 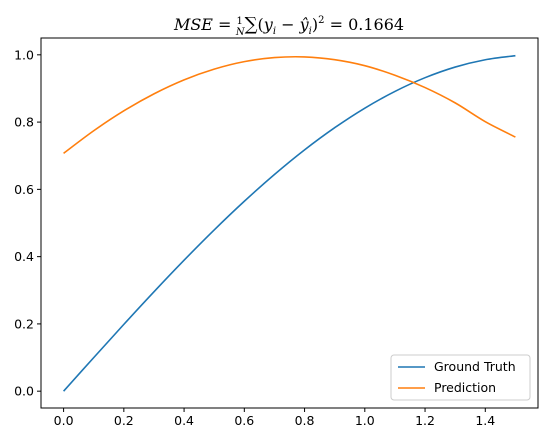 I want to click on x-tick-label: 1.4, so click(x=485, y=420).